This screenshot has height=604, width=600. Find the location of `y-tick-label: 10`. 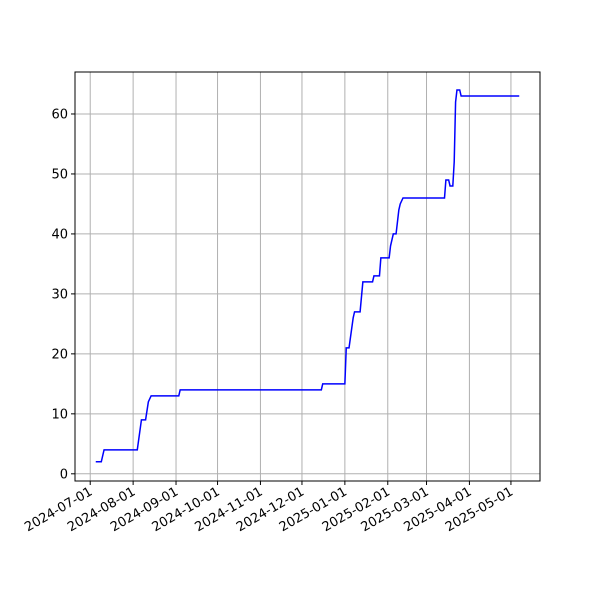

y-tick-label: 10 is located at coordinates (59, 414).